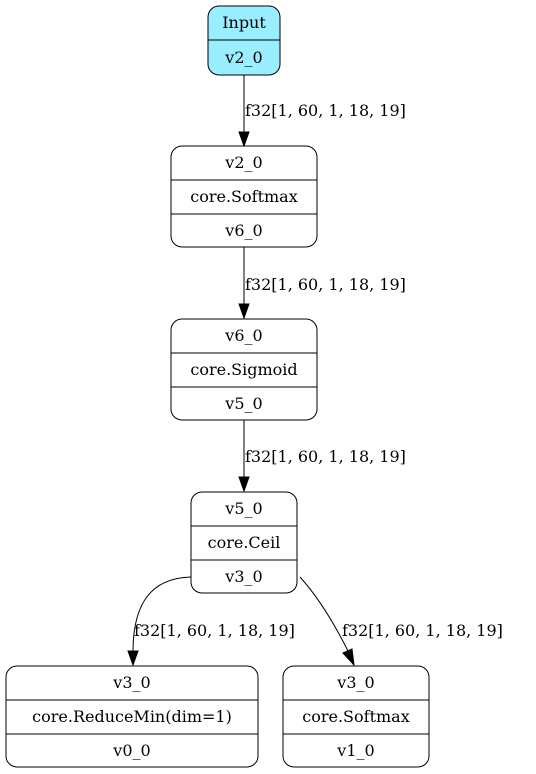  Describe the element at coordinates (355, 750) in the screenshot. I see `node-output-label: v1_0` at that location.